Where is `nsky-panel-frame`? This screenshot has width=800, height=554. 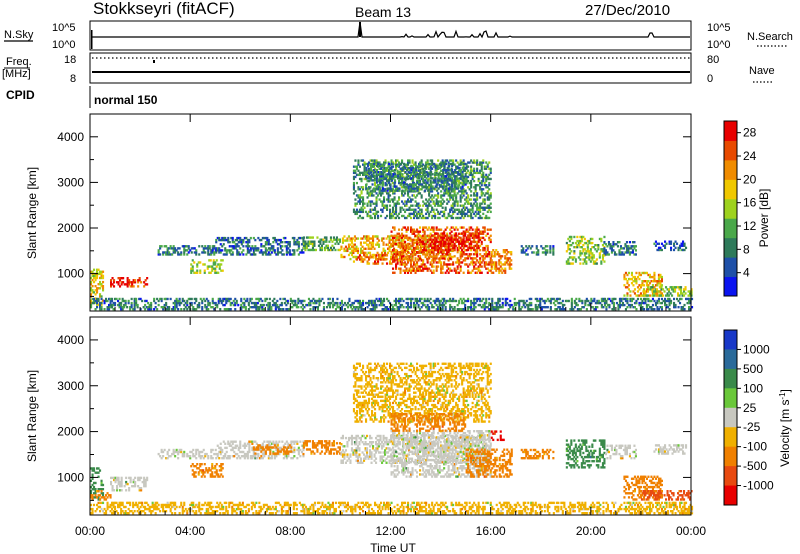
nsky-panel-frame is located at coordinates (390, 35).